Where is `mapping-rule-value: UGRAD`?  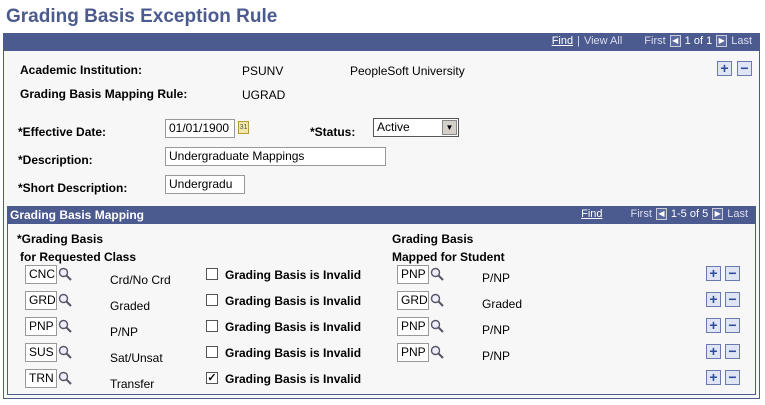
mapping-rule-value: UGRAD is located at coordinates (264, 95).